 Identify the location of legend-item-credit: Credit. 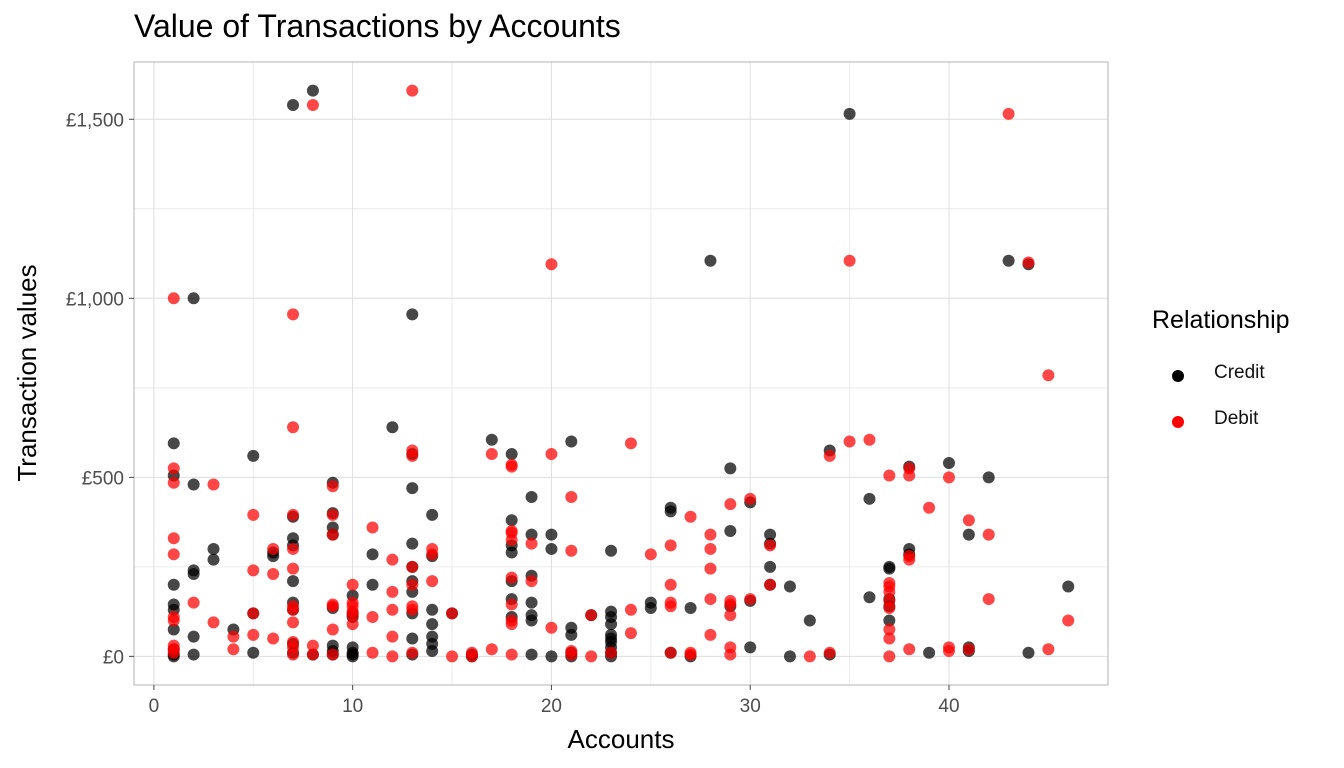
(1221, 376).